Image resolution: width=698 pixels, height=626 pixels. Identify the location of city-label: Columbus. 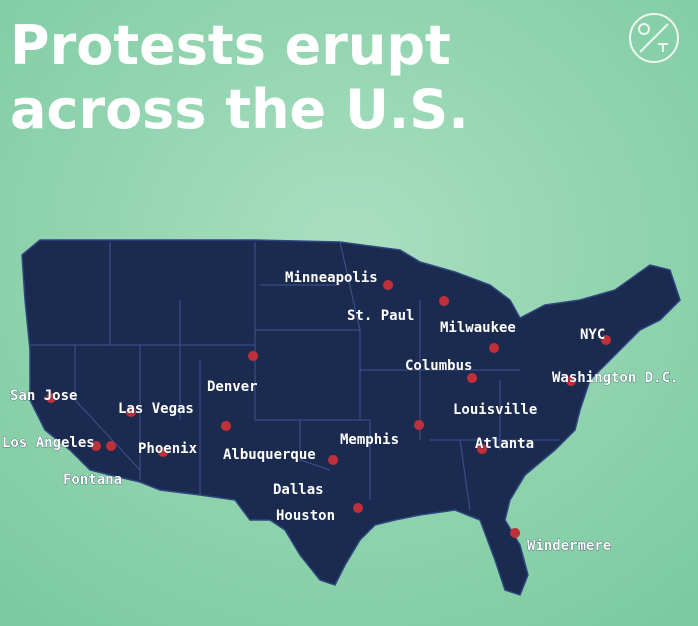
(438, 366).